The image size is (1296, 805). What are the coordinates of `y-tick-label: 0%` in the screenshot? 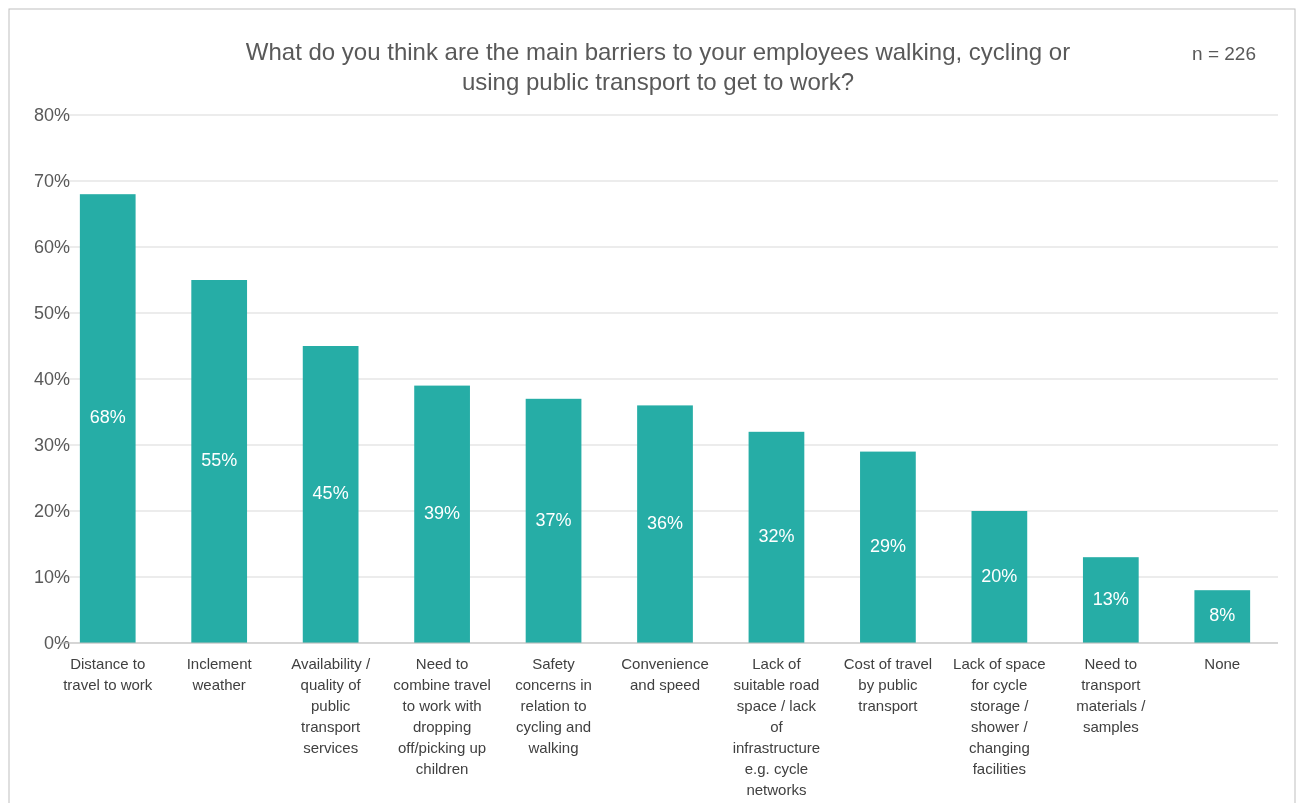 It's located at (56, 643).